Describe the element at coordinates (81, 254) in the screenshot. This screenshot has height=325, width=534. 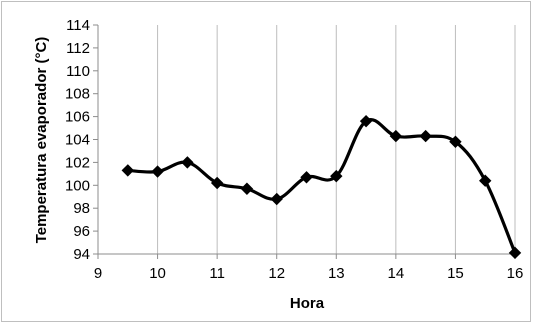
I see `y-tick-label-94: 94` at that location.